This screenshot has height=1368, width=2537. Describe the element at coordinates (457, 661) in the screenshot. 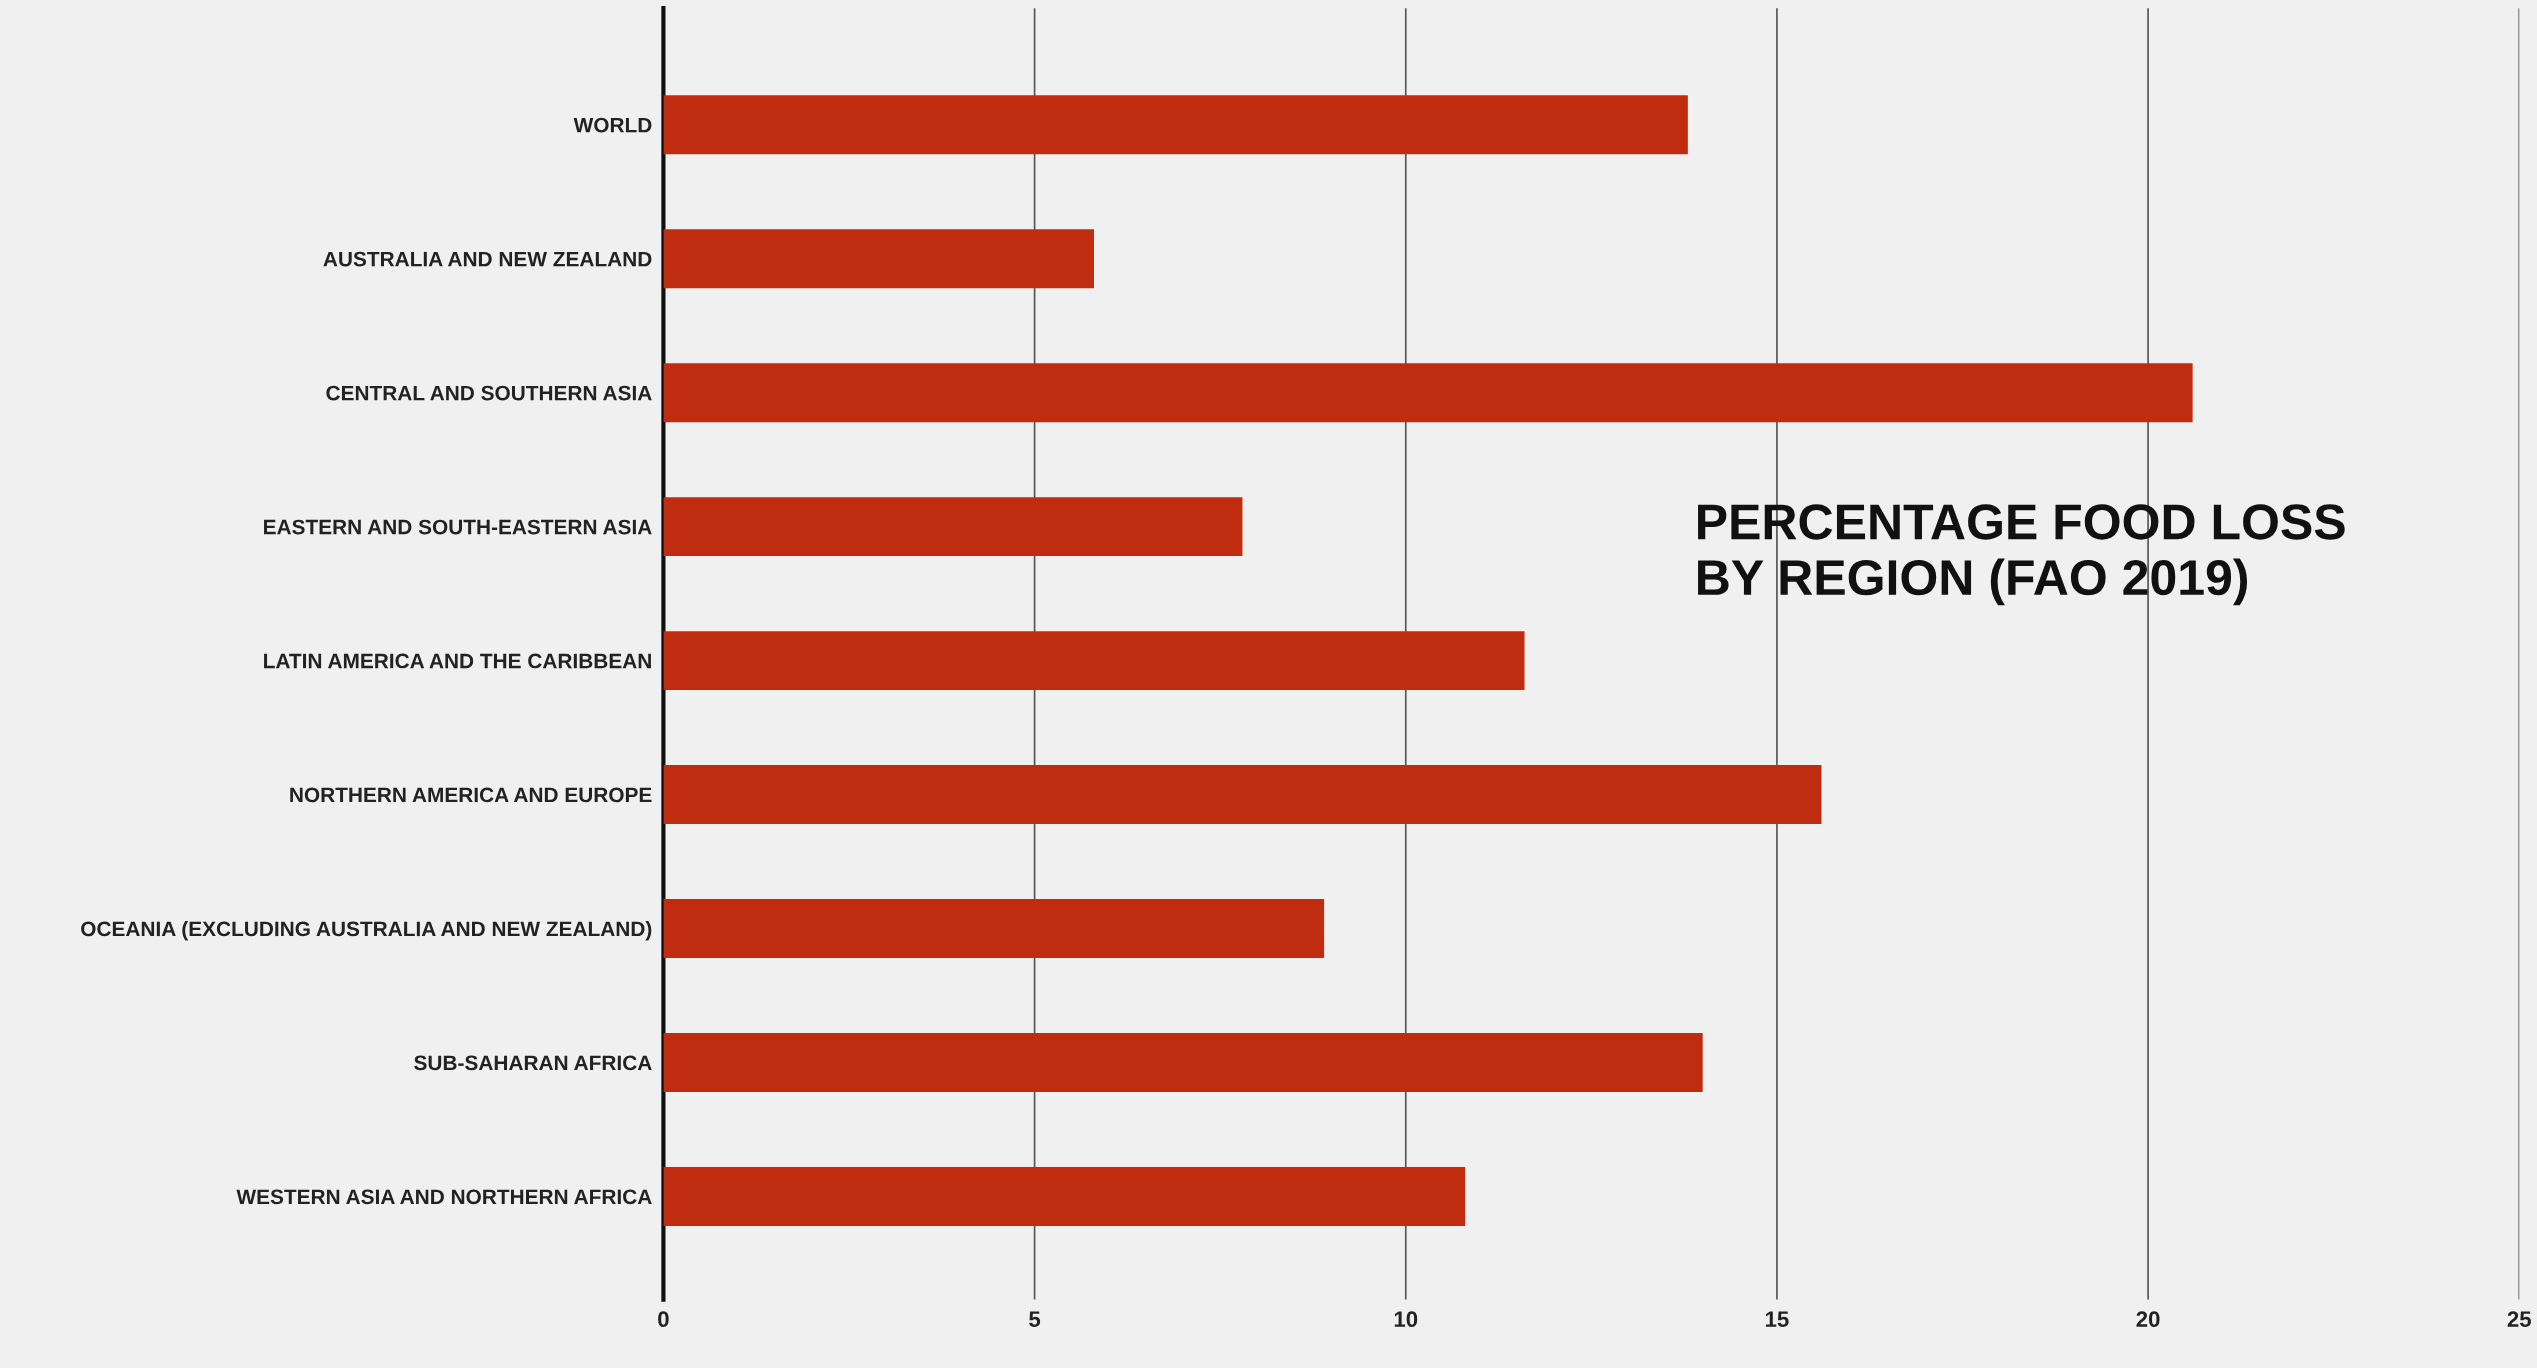

I see `y-tick-label: LATIN AMERICA AND THE CARIBBEAN` at that location.